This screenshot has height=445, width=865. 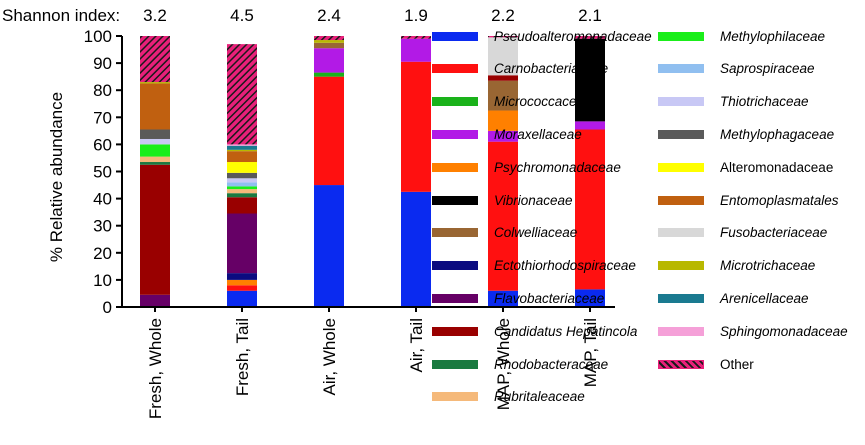 I want to click on y-tick-label: 60, so click(x=102, y=144).